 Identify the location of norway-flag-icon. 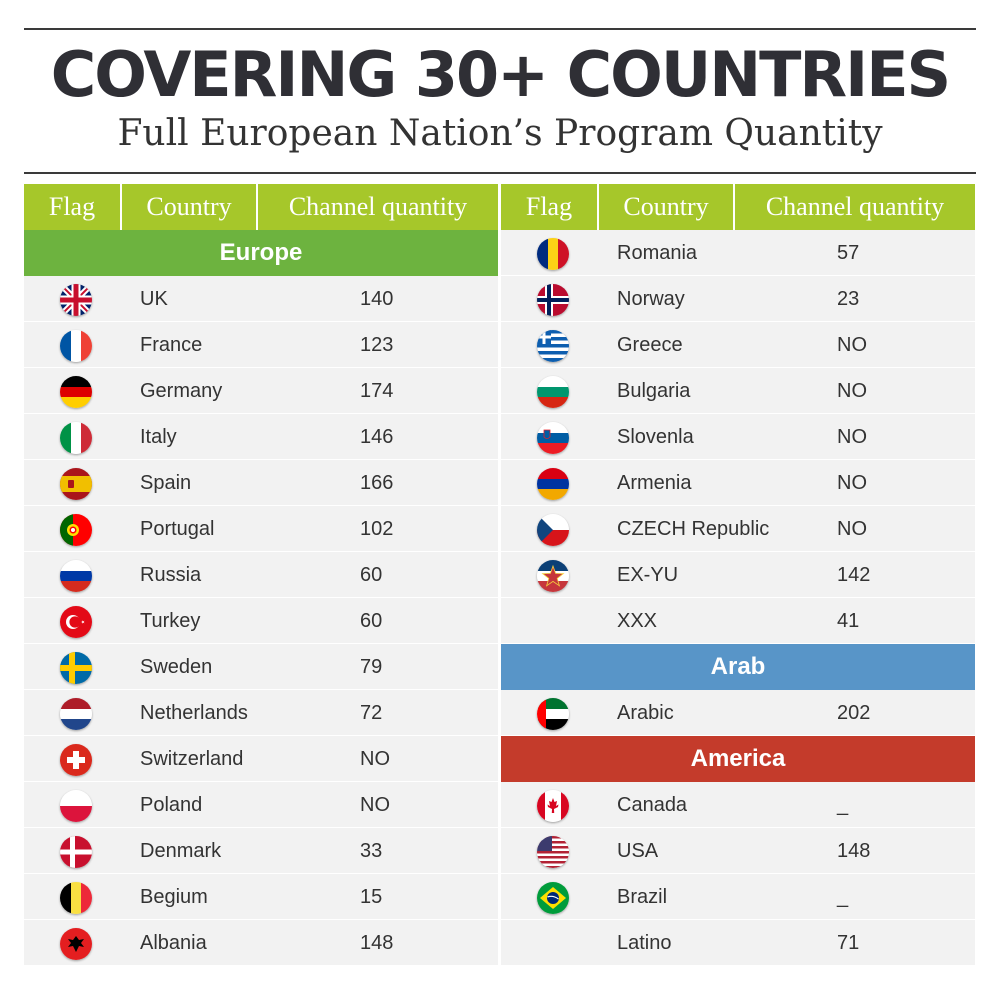
(553, 300).